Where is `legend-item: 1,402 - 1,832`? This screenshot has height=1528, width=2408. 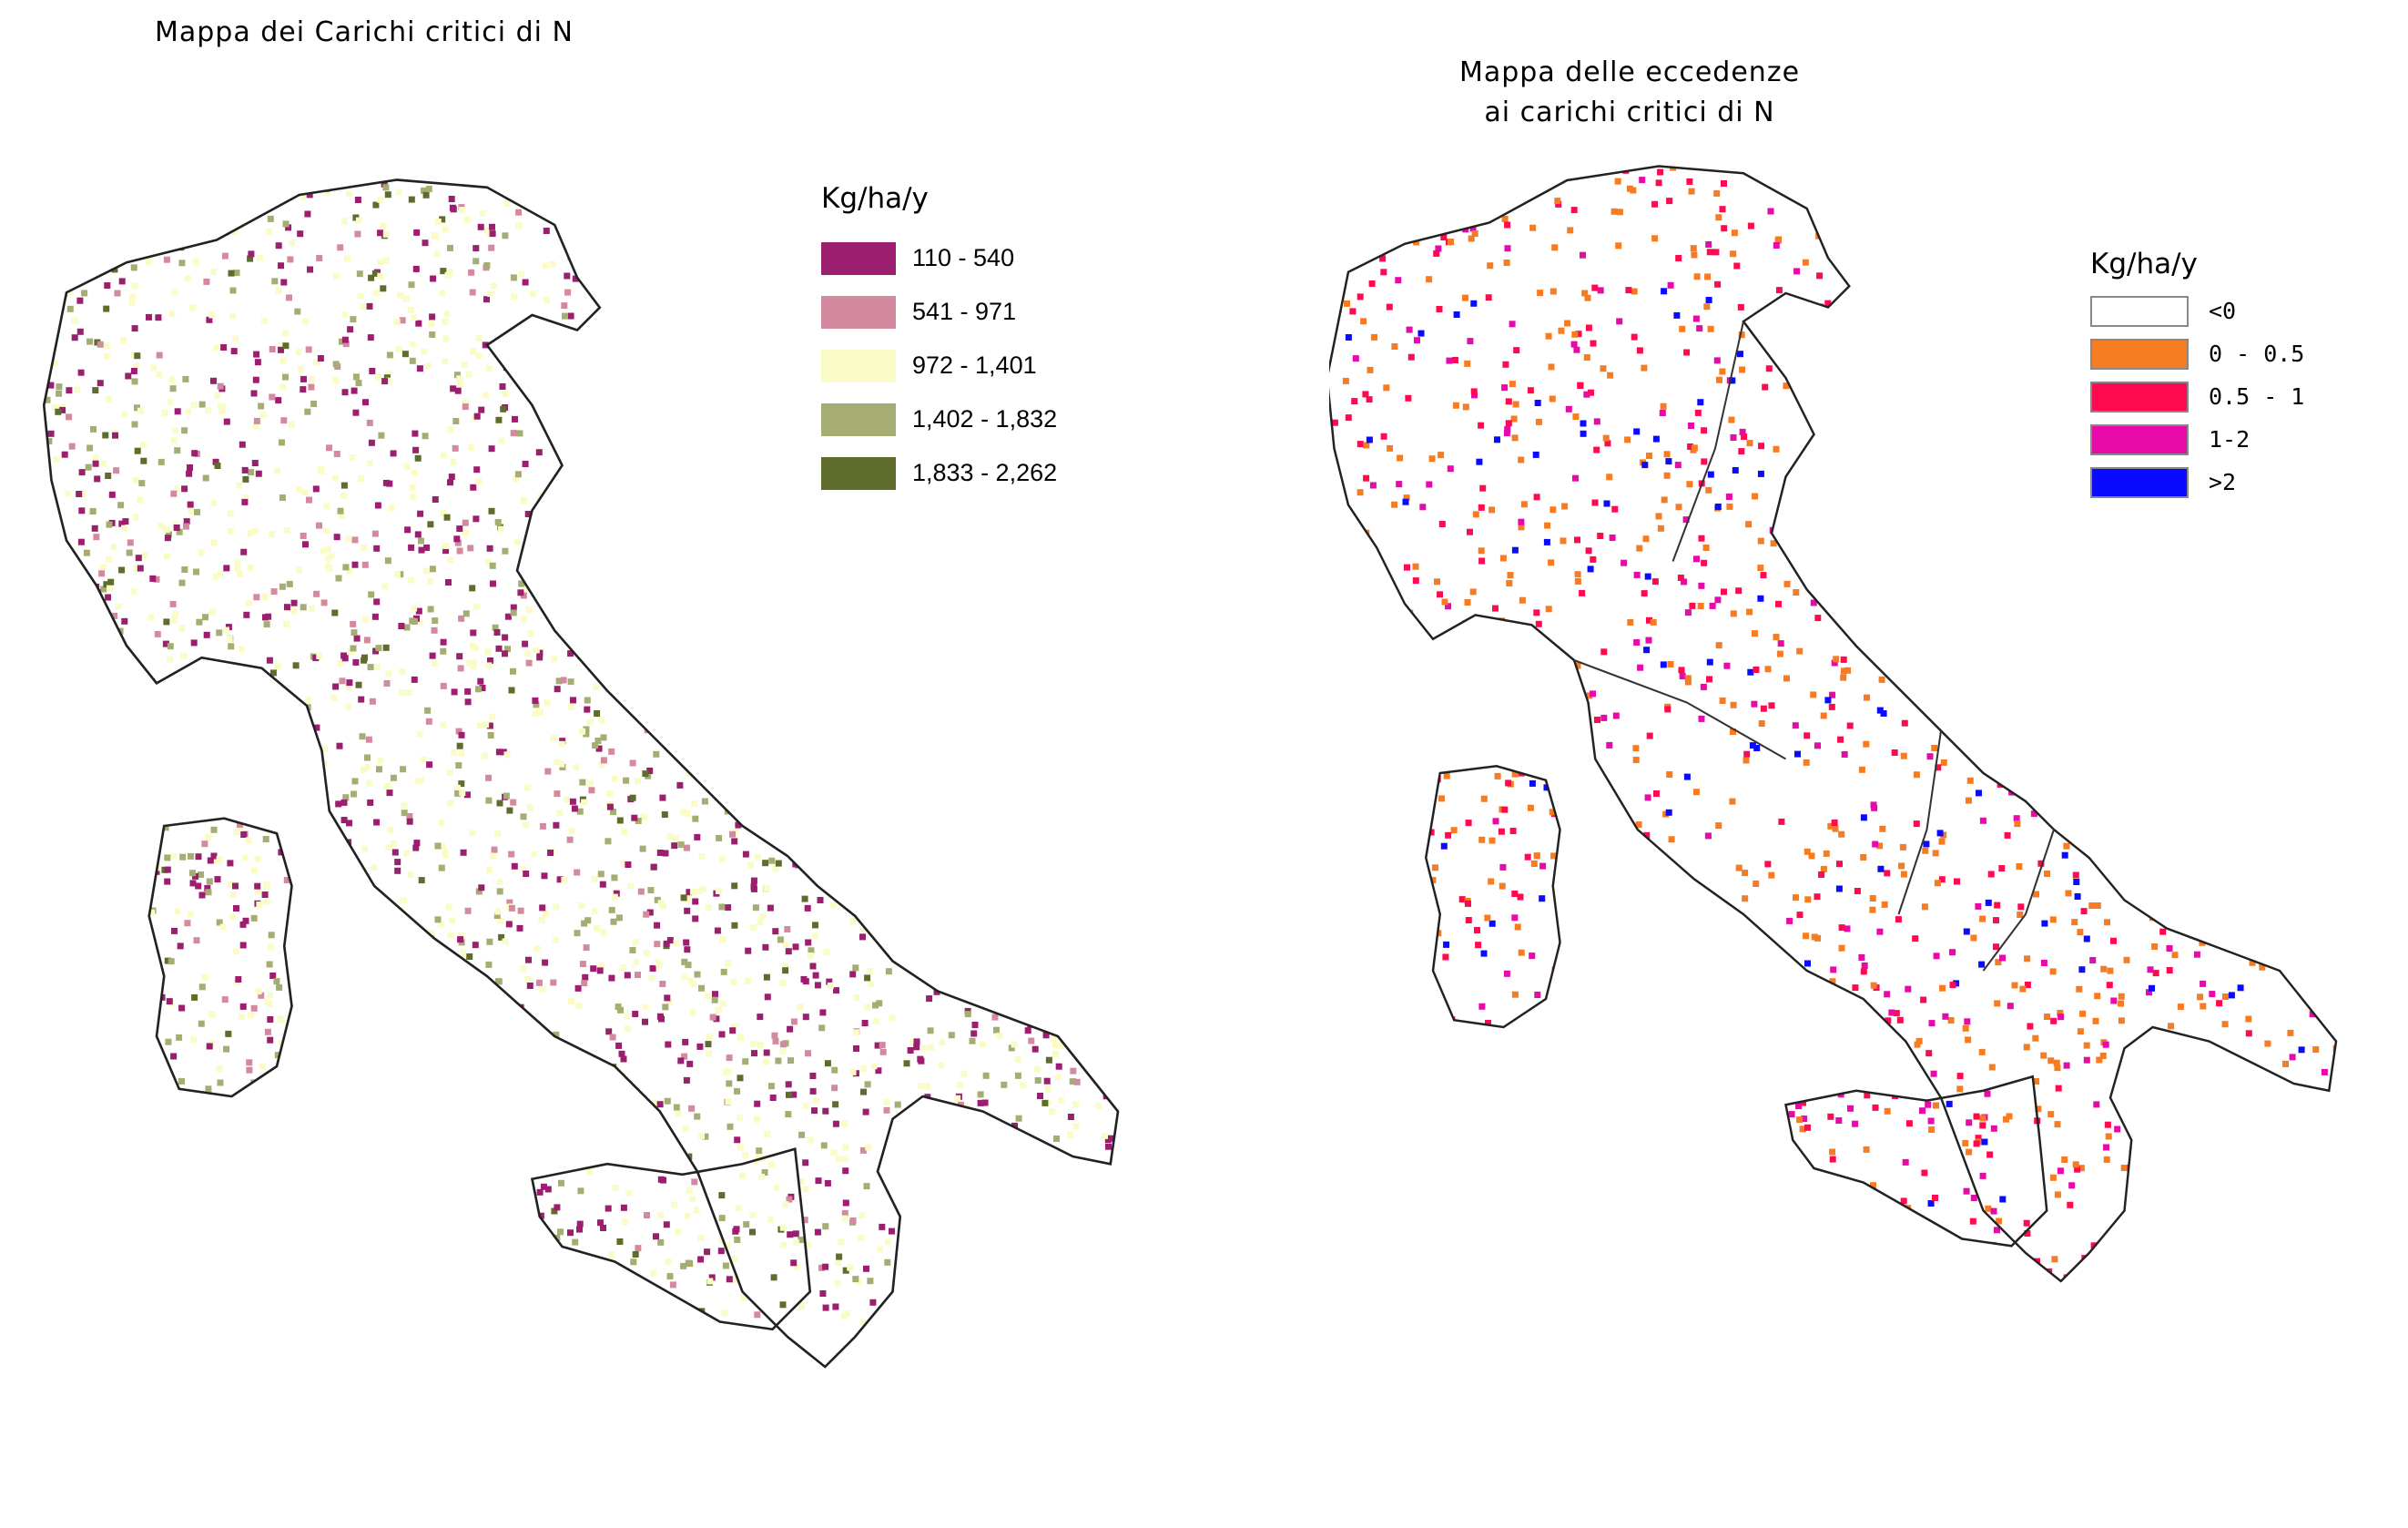 legend-item: 1,402 - 1,832 is located at coordinates (939, 419).